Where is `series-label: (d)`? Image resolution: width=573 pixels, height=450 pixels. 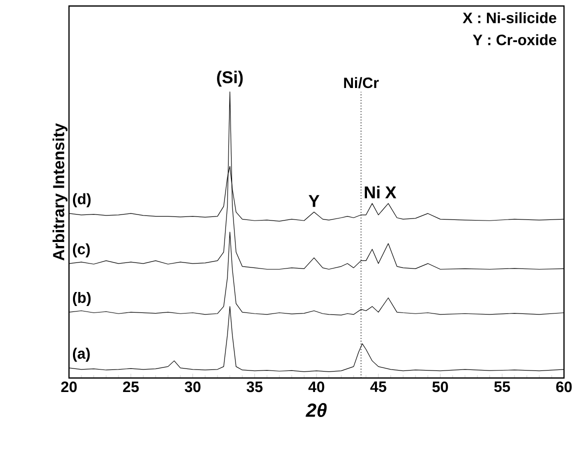
series-label: (d) is located at coordinates (81, 200).